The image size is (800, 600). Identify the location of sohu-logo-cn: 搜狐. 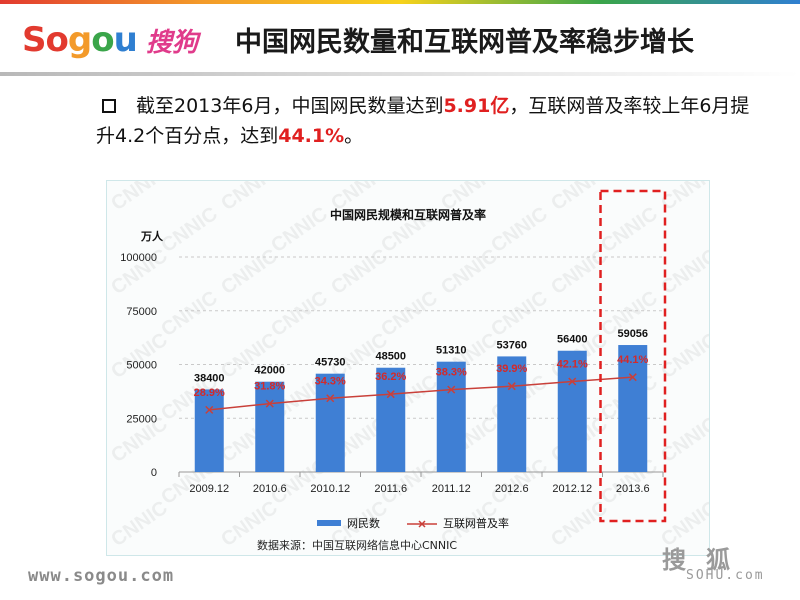
(706, 559).